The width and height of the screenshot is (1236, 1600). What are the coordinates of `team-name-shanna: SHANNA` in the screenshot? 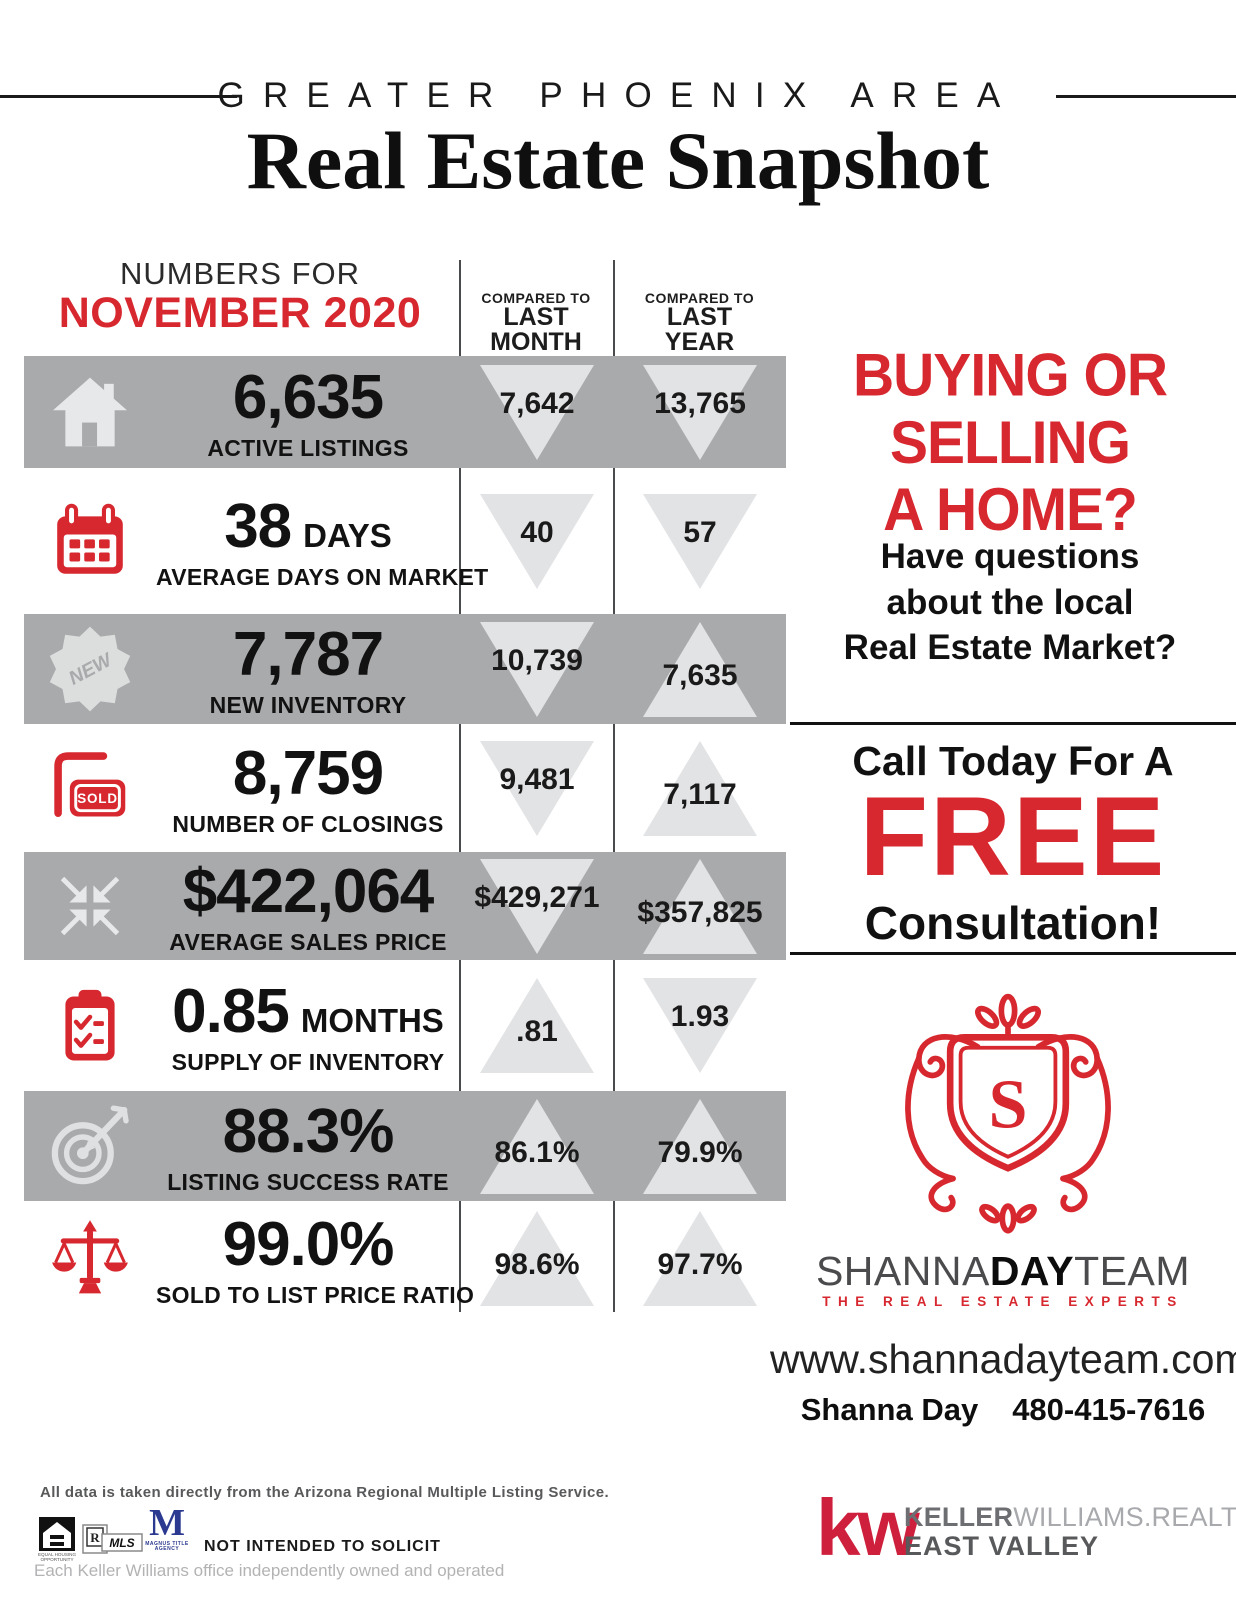 It's located at (902, 1271).